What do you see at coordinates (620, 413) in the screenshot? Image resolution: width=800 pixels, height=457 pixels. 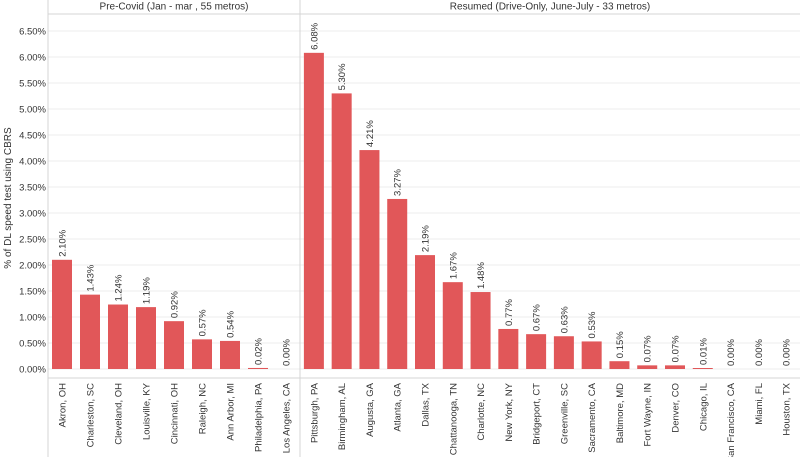 I see `x-tick-label: Baltimore, MD` at bounding box center [620, 413].